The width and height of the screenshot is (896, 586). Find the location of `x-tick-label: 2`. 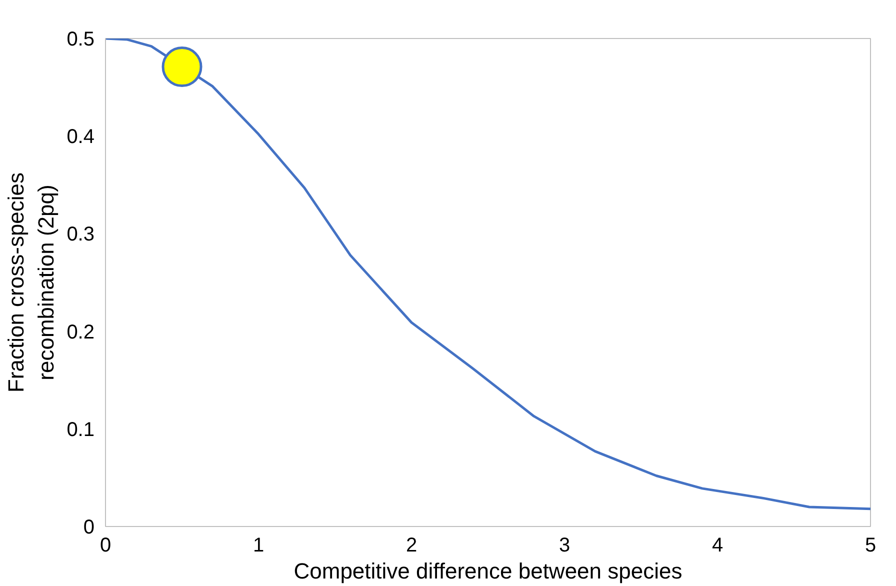

x-tick-label: 2 is located at coordinates (412, 545).